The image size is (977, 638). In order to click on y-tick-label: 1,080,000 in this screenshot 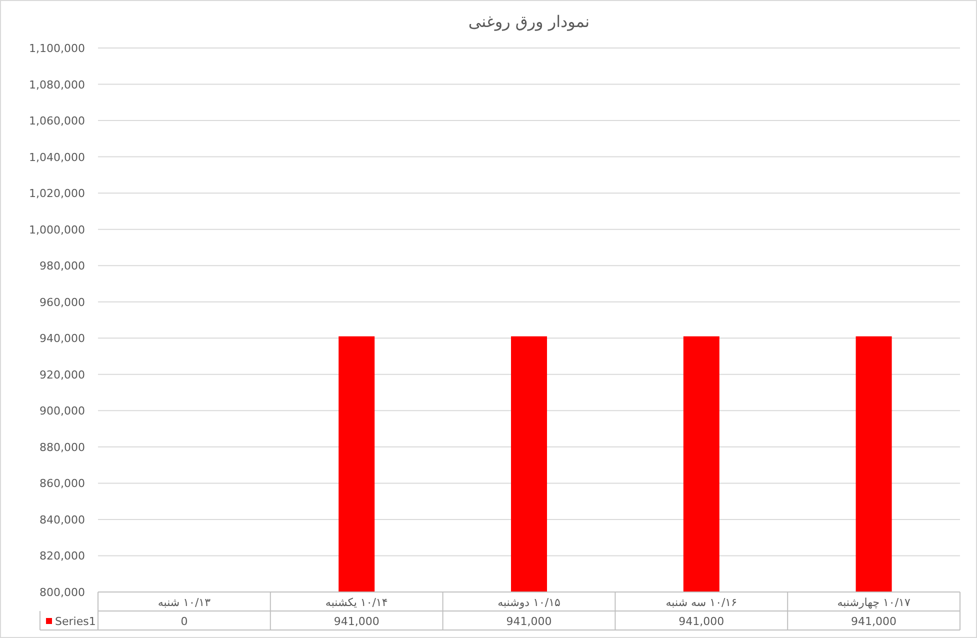, I will do `click(57, 85)`.